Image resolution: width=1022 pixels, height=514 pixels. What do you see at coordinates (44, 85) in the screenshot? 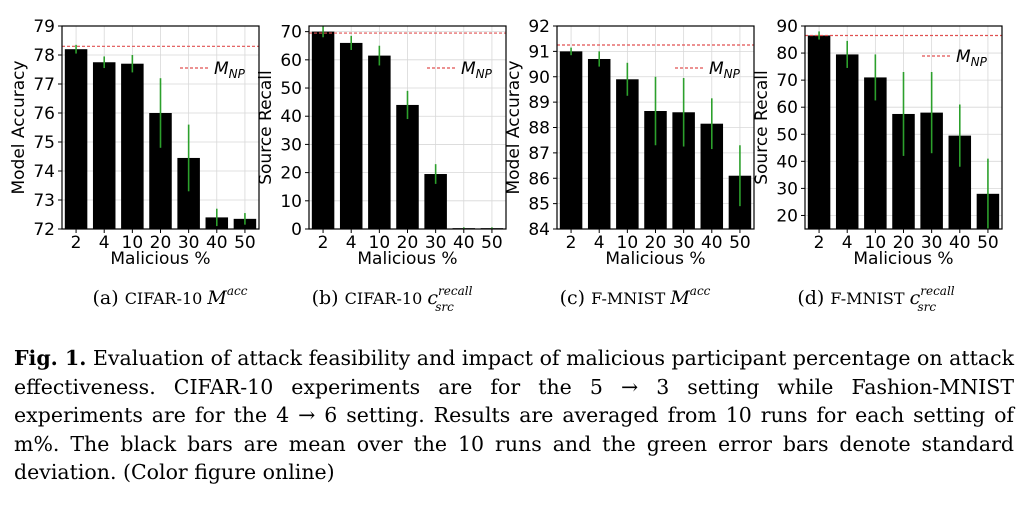
I see `y-tick-label: 77` at bounding box center [44, 85].